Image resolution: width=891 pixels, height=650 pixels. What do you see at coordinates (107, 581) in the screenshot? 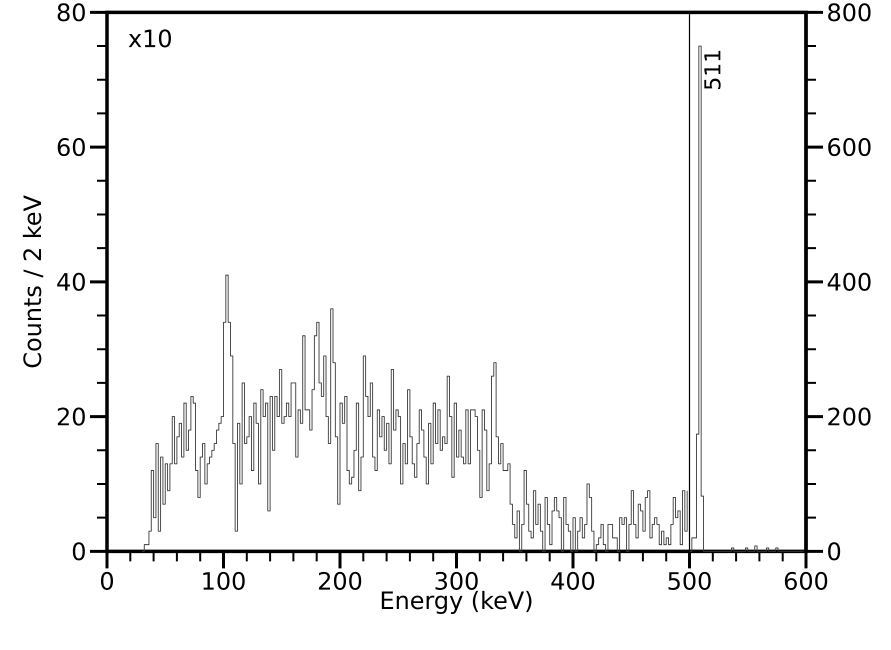
I see `x-tick-label: 0` at bounding box center [107, 581].